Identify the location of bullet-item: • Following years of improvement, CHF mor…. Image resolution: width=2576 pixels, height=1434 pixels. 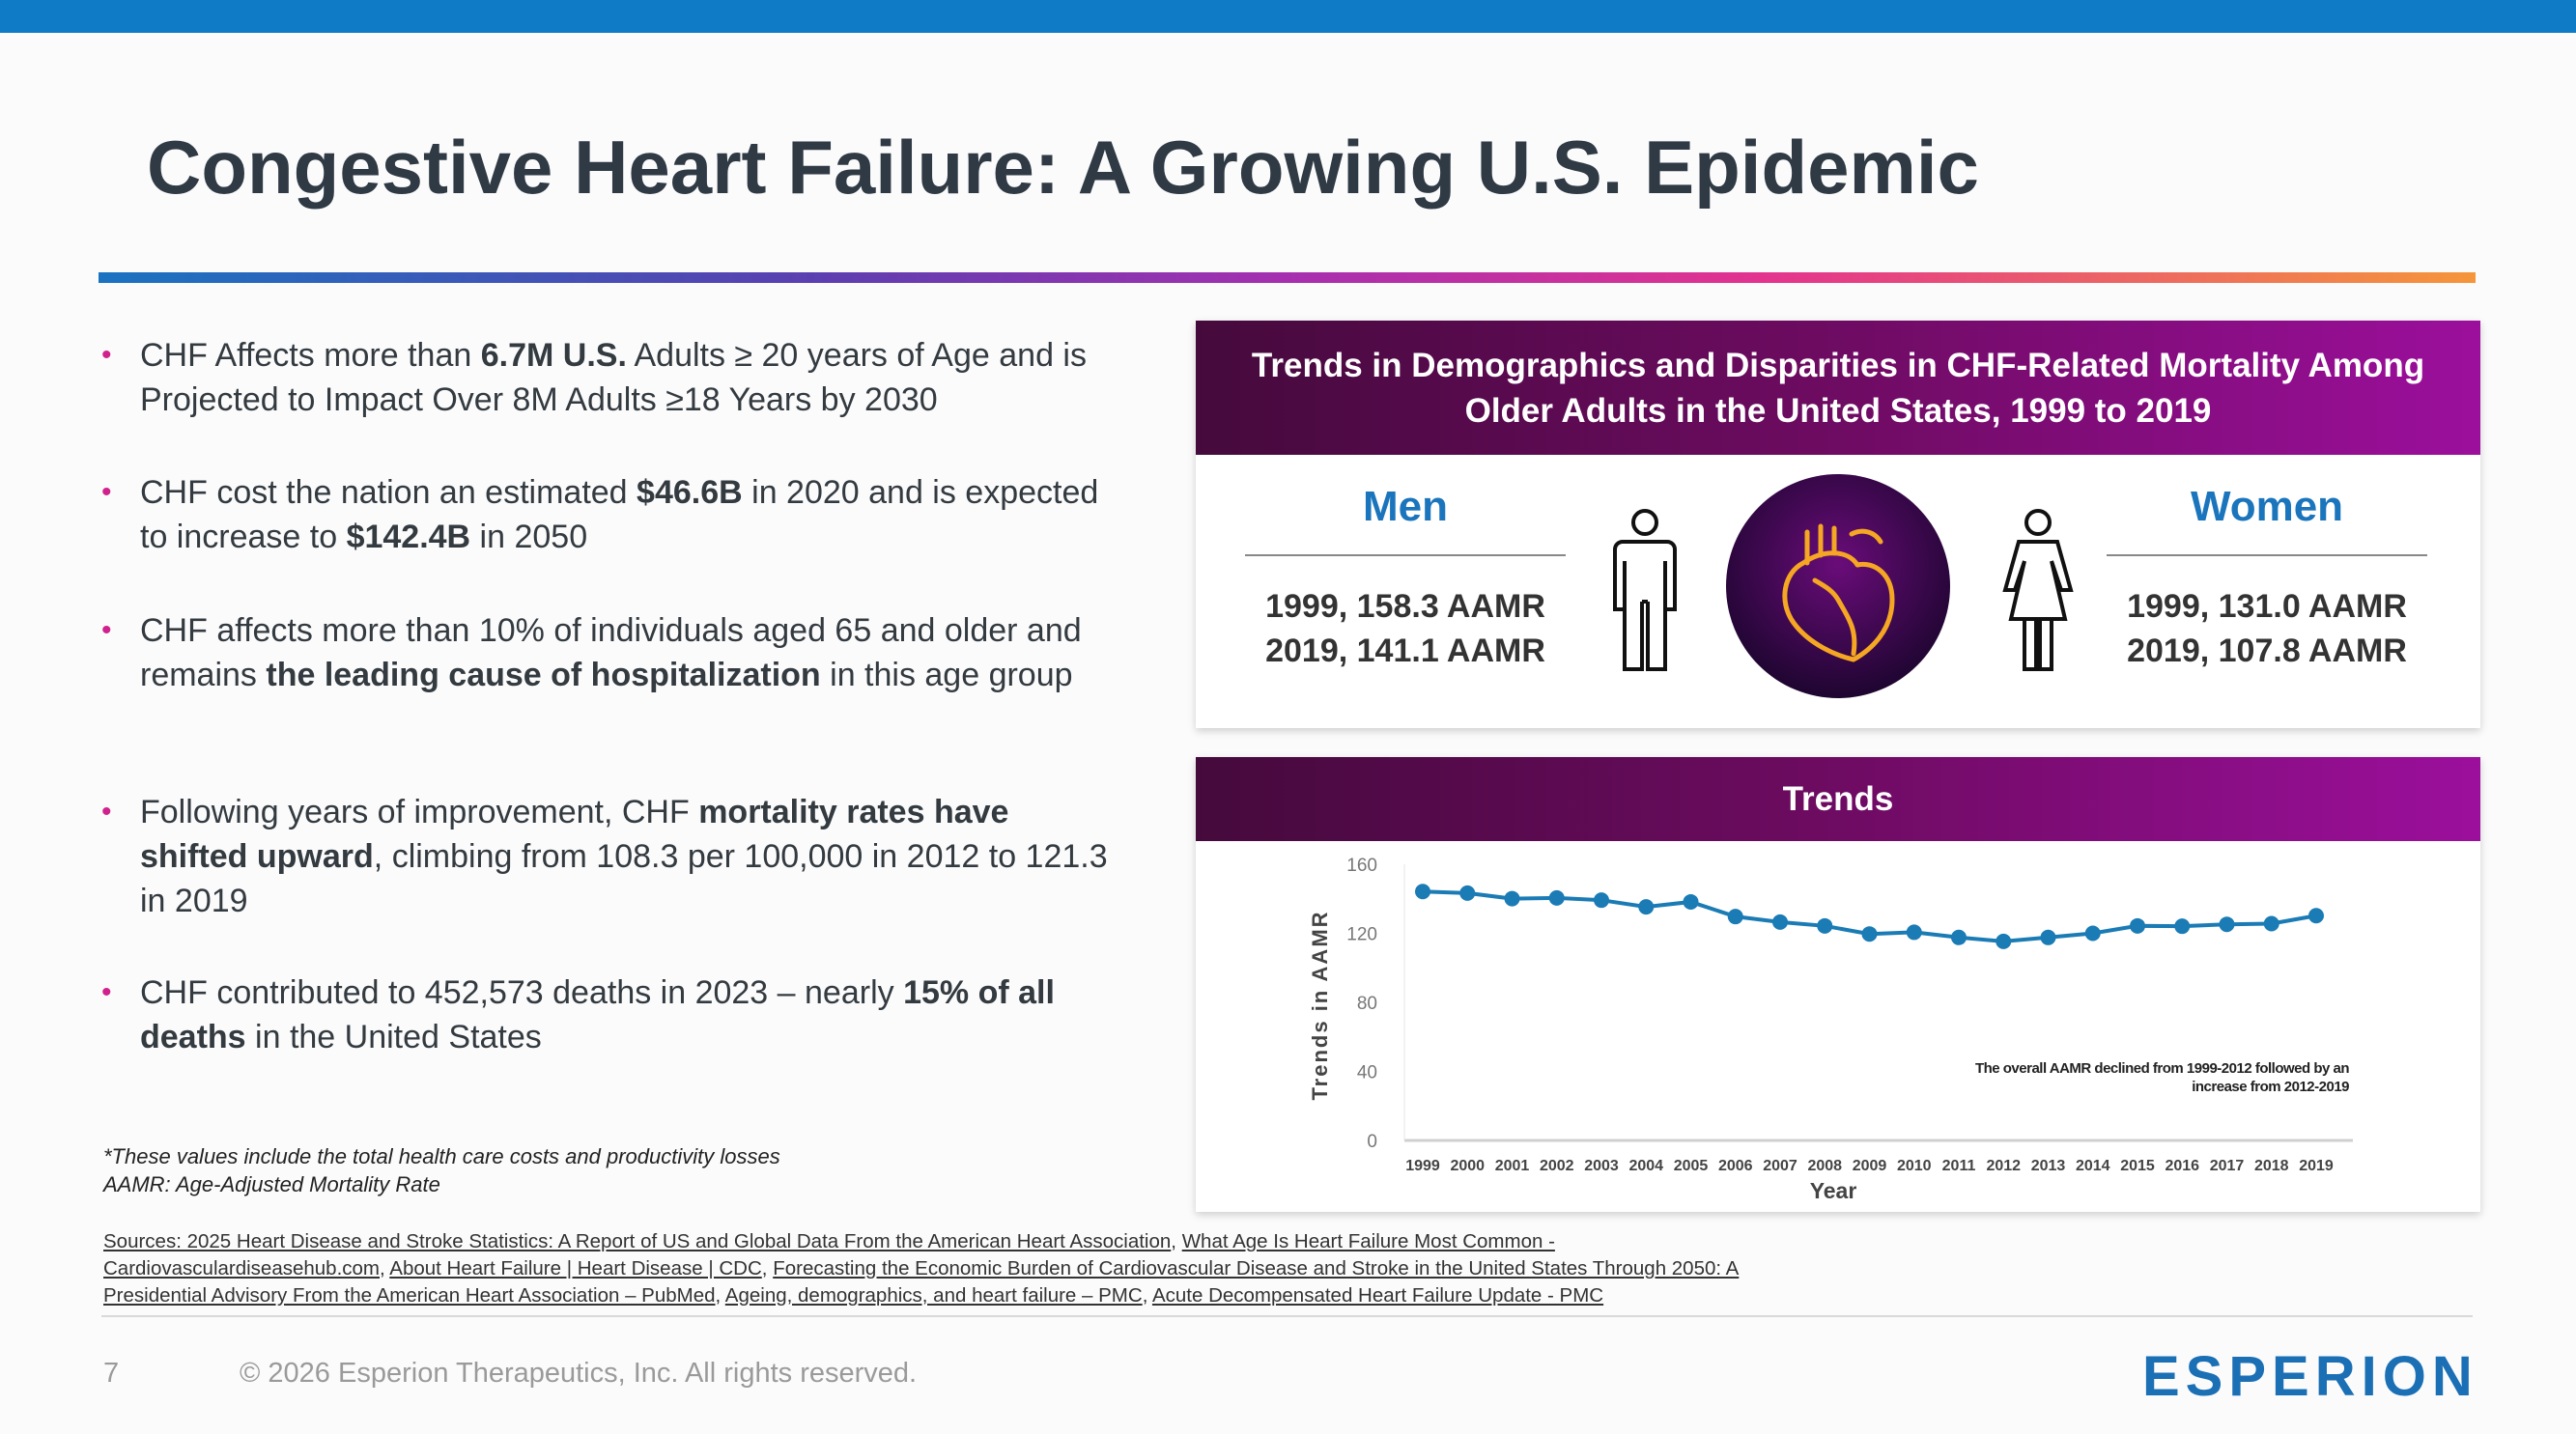
(608, 856).